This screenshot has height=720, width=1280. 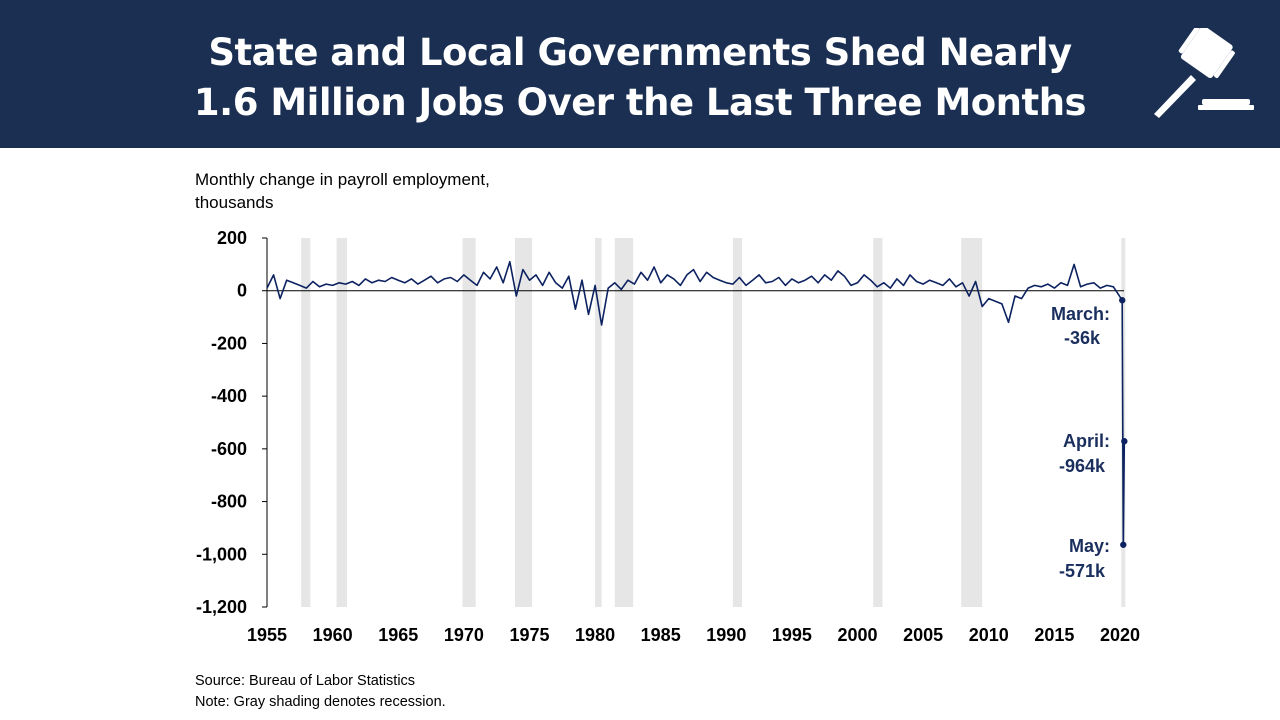 I want to click on y-tick-label: 200, so click(x=232, y=238).